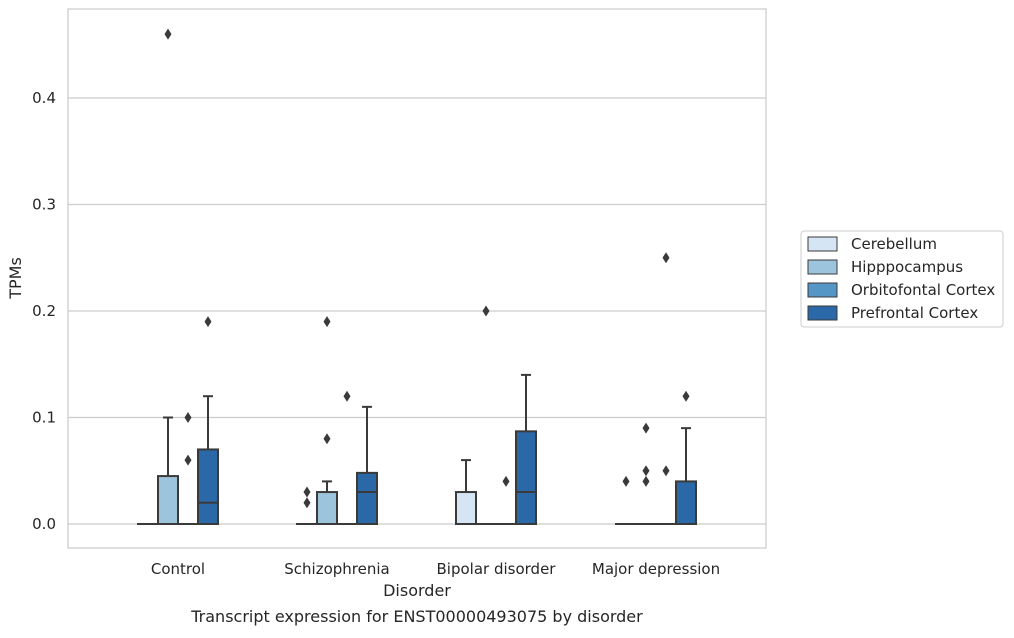  I want to click on legend-label: Orbitofontal Cortex, so click(923, 290).